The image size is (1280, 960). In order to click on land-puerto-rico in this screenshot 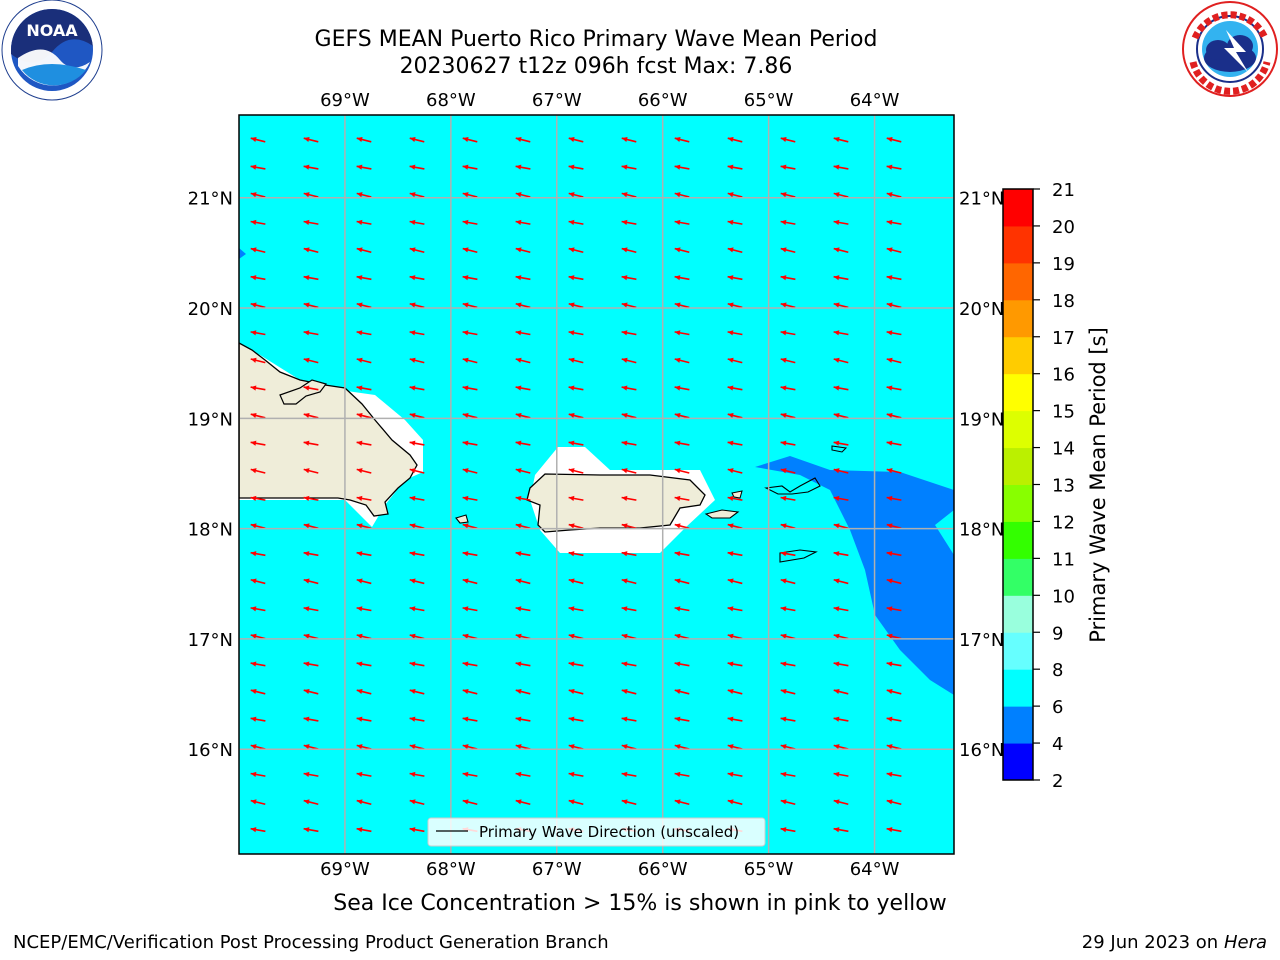, I will do `click(616, 503)`.